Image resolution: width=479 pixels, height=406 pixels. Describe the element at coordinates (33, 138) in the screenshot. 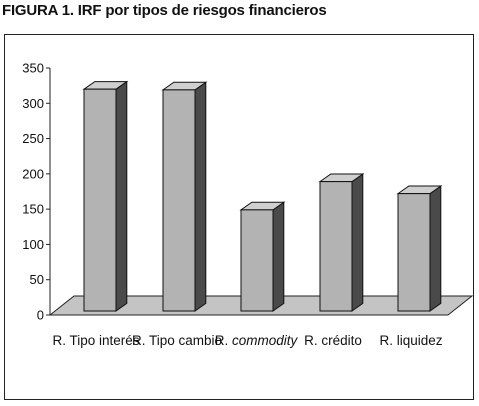

I see `y-tick-label: 250` at that location.